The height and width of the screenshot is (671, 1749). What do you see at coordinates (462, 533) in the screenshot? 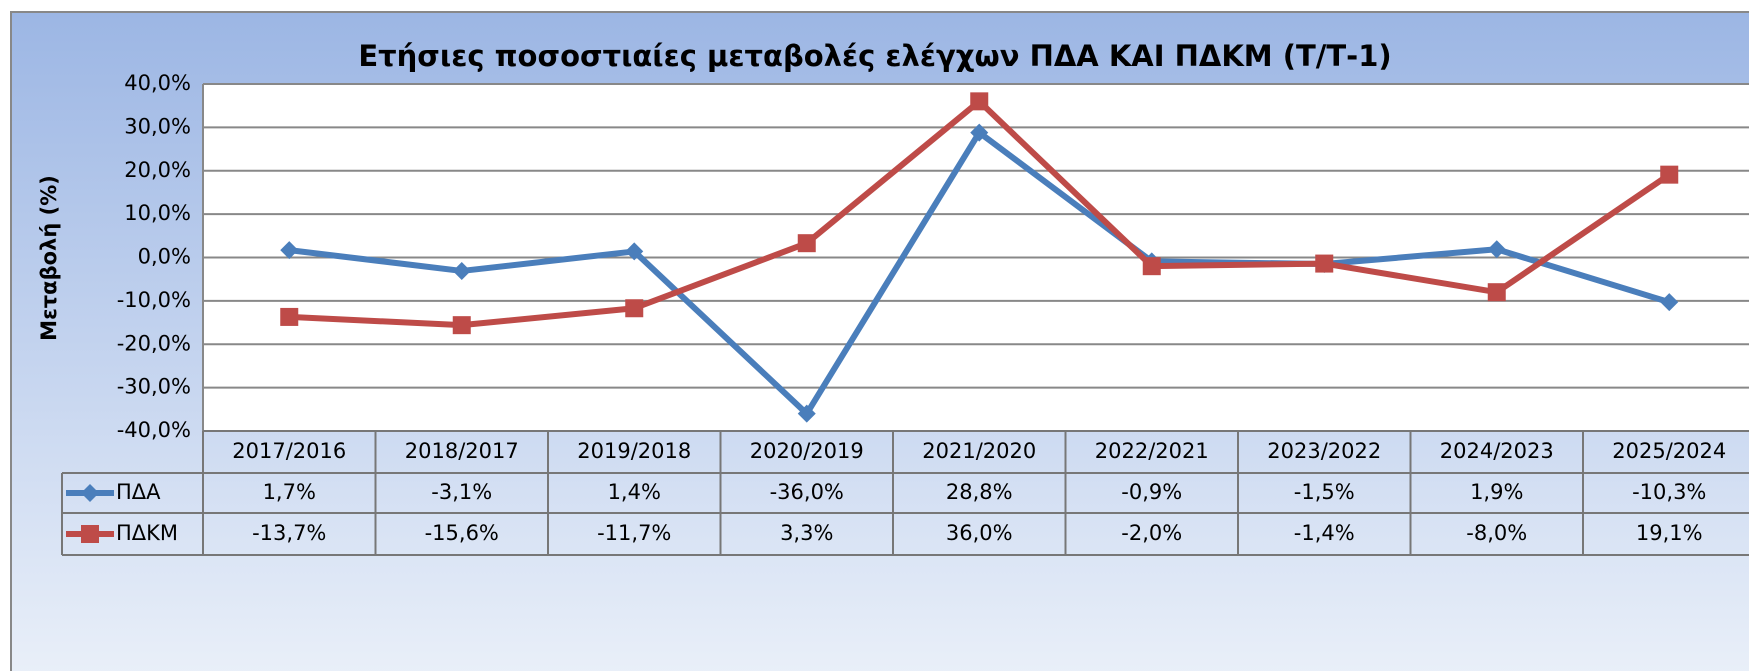
I see `table-value: -15,6%` at bounding box center [462, 533].